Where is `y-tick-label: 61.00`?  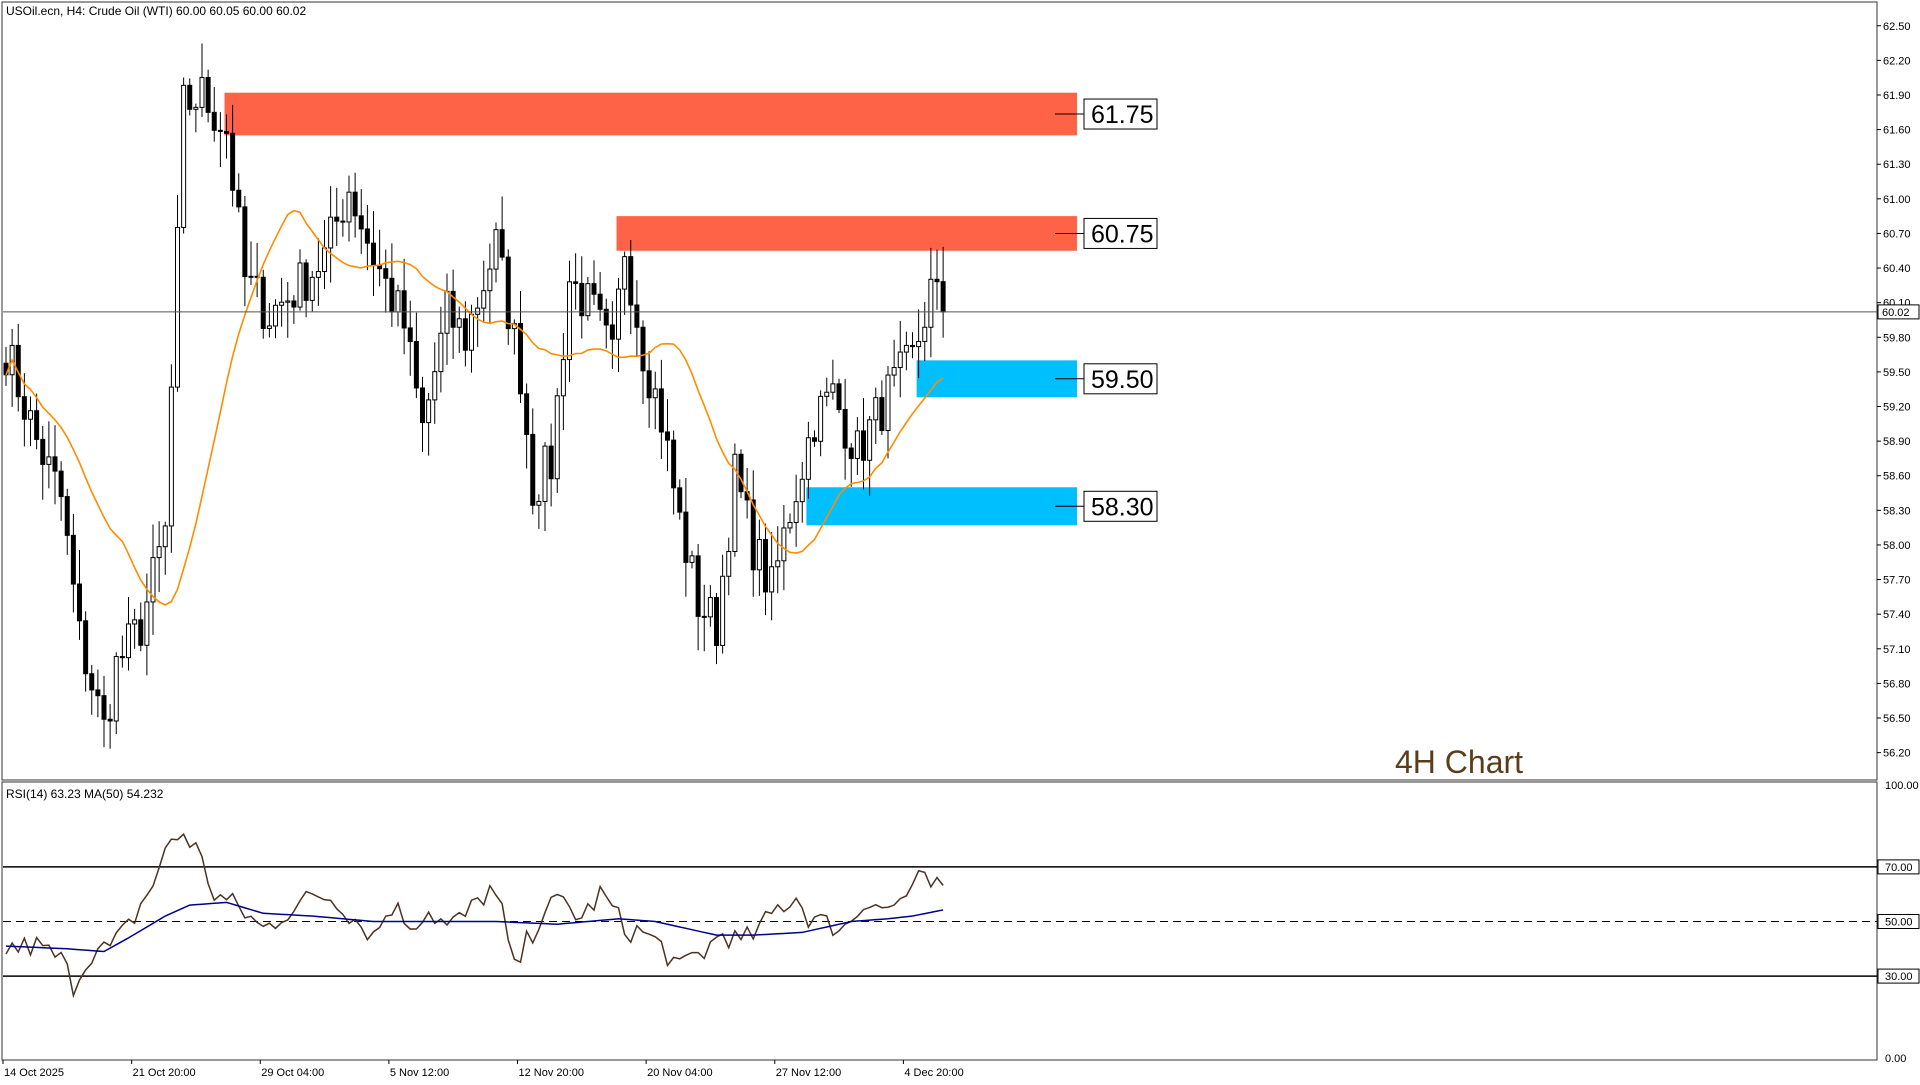 y-tick-label: 61.00 is located at coordinates (1897, 200).